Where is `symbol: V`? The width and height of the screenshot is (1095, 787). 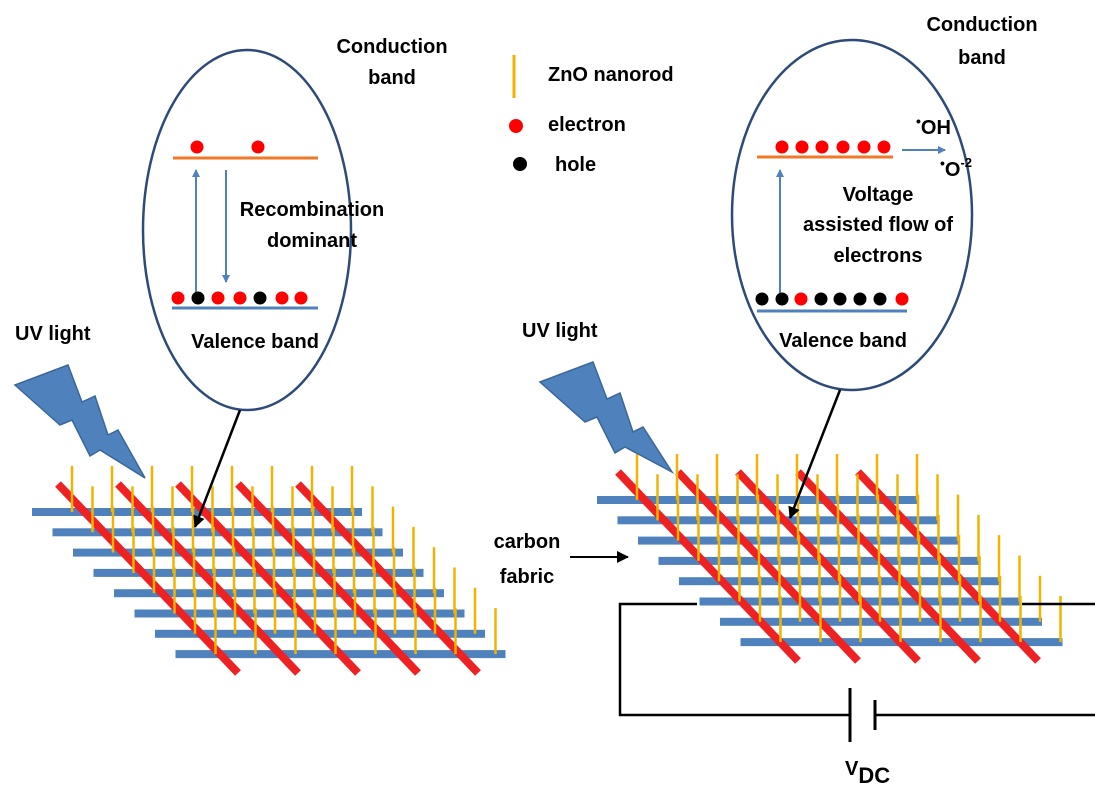
symbol: V is located at coordinates (852, 769).